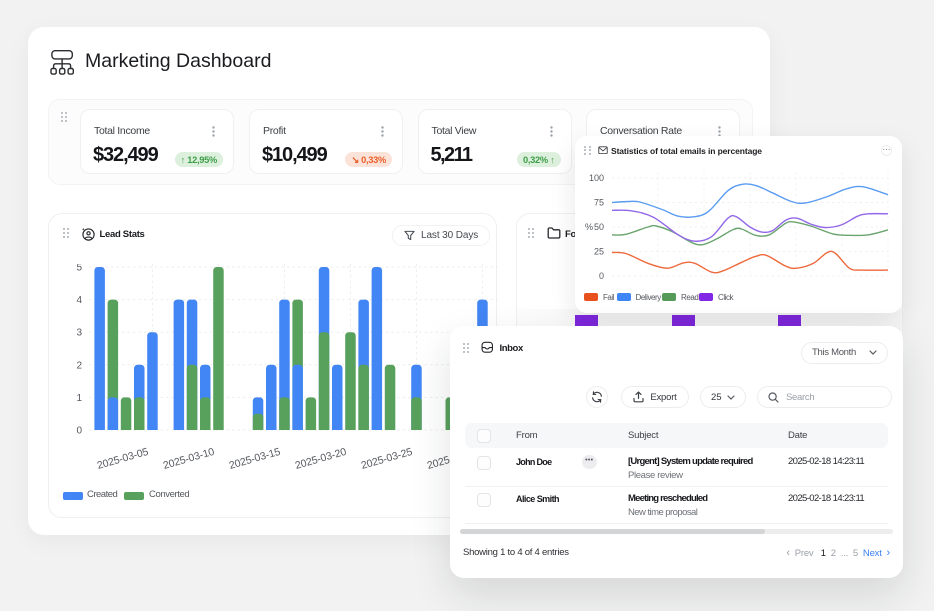  I want to click on svg-text: 75, so click(599, 203).